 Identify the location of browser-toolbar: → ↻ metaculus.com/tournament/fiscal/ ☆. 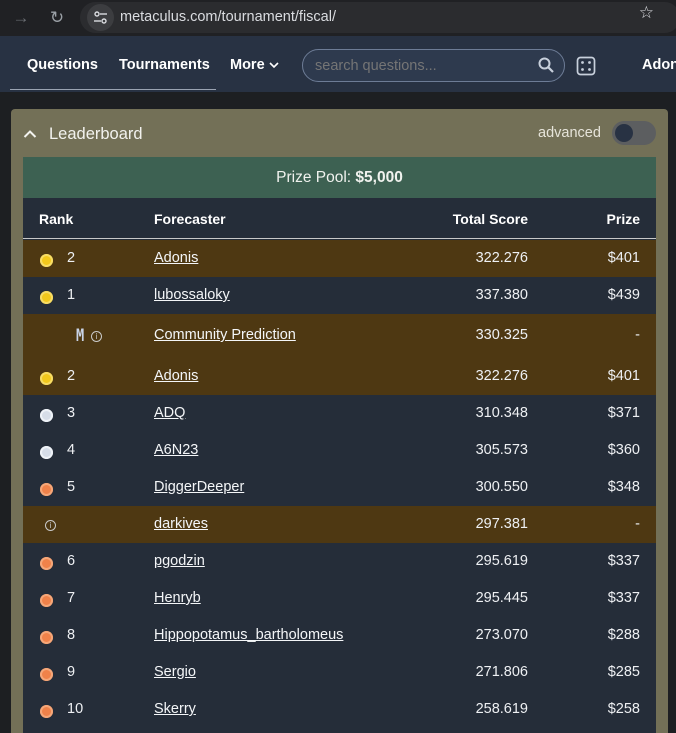
(338, 18).